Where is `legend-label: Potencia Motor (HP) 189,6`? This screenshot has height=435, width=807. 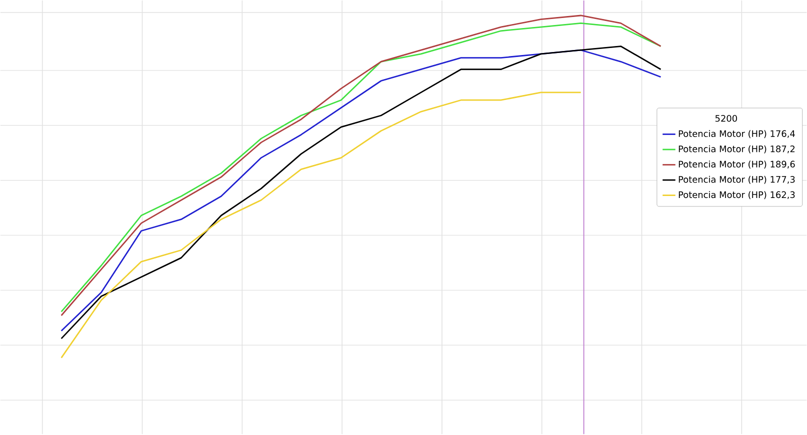
legend-label: Potencia Motor (HP) 189,6 is located at coordinates (736, 164).